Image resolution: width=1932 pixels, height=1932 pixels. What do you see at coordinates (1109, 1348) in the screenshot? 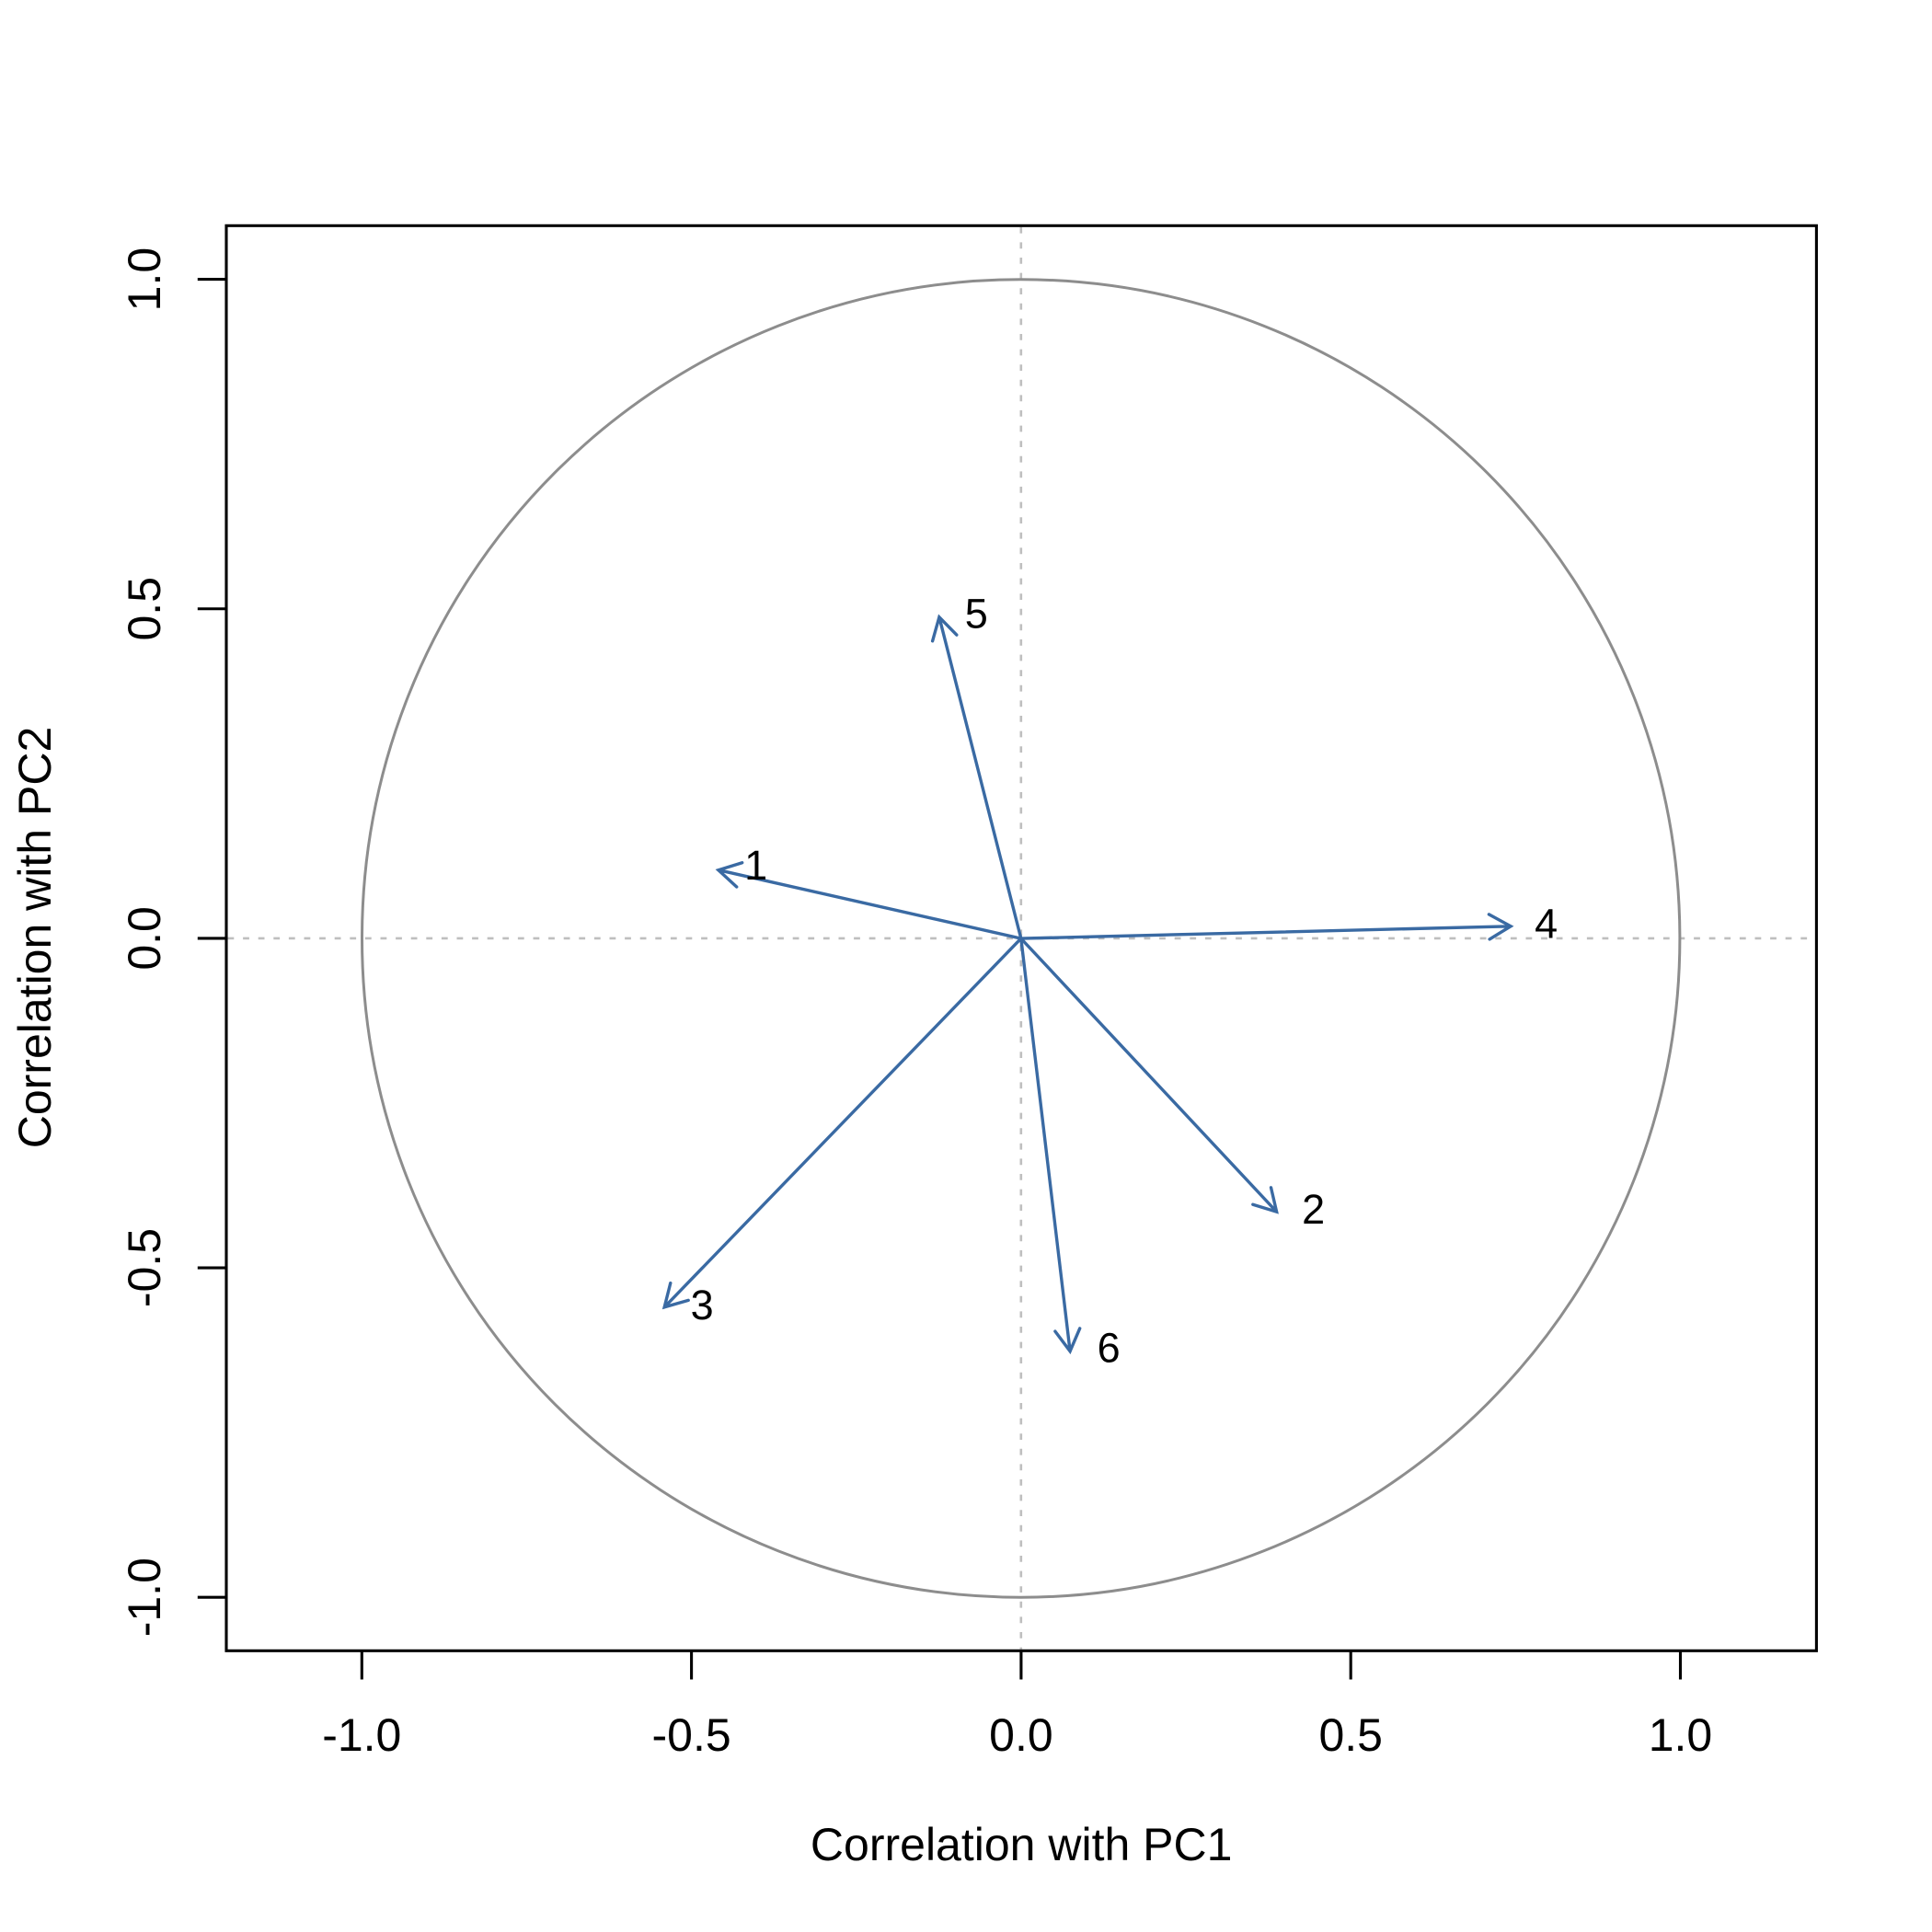
I see `svg-text: 6` at bounding box center [1109, 1348].